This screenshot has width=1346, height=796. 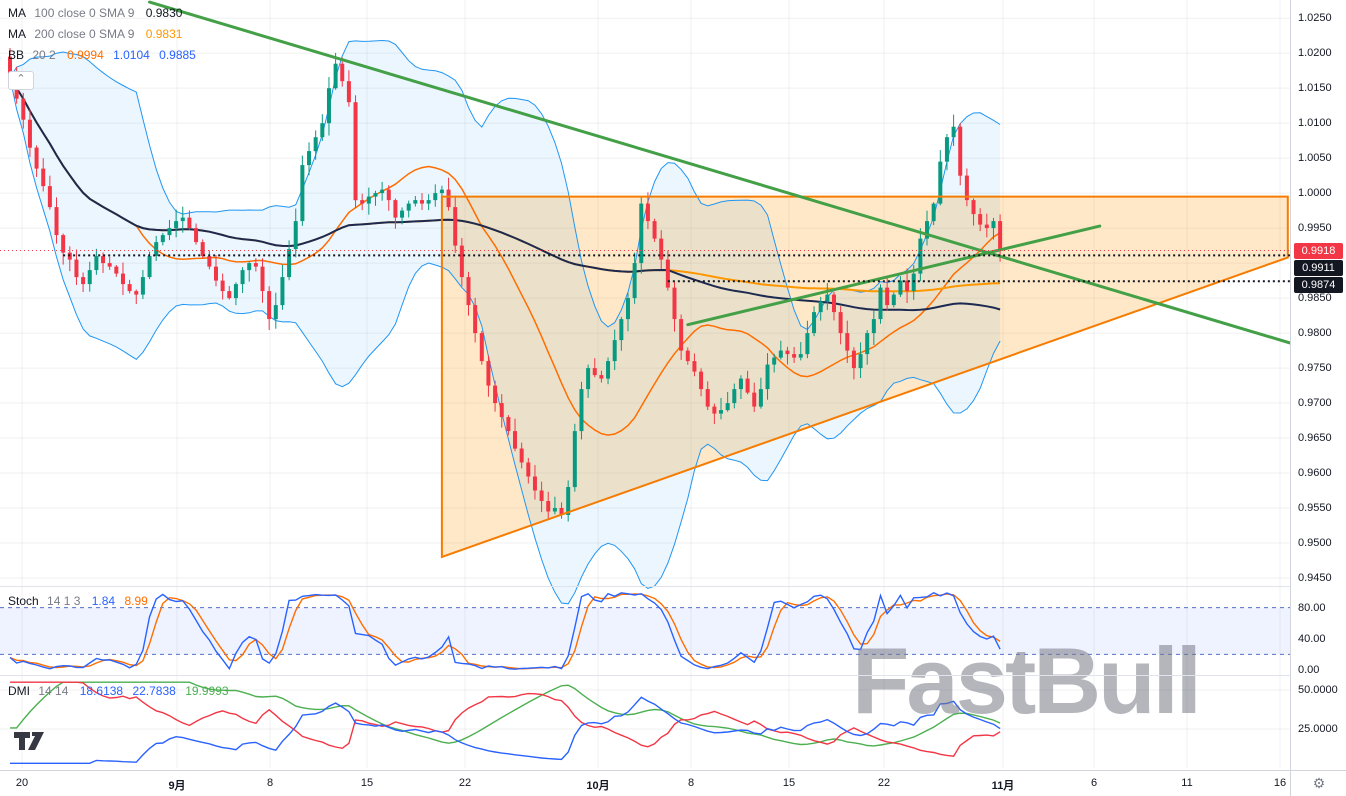 I want to click on time-axis: 20 9月 8 15 22 10月 8 15 22 11月 6 11 16, so click(x=645, y=783).